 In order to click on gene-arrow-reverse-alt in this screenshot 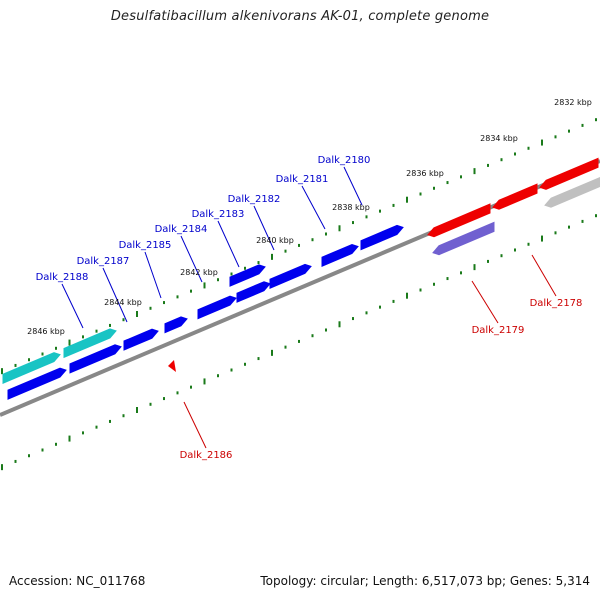, I will do `click(463, 238)`.